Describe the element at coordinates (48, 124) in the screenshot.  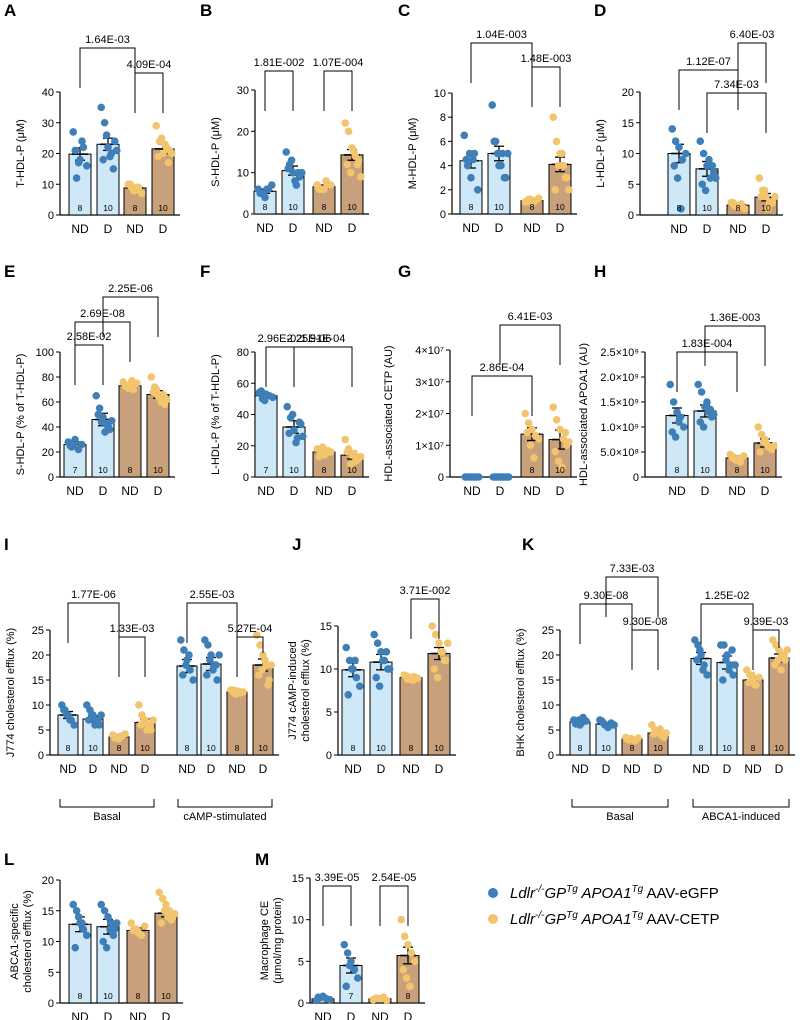
I see `y-tick-label: 30` at that location.